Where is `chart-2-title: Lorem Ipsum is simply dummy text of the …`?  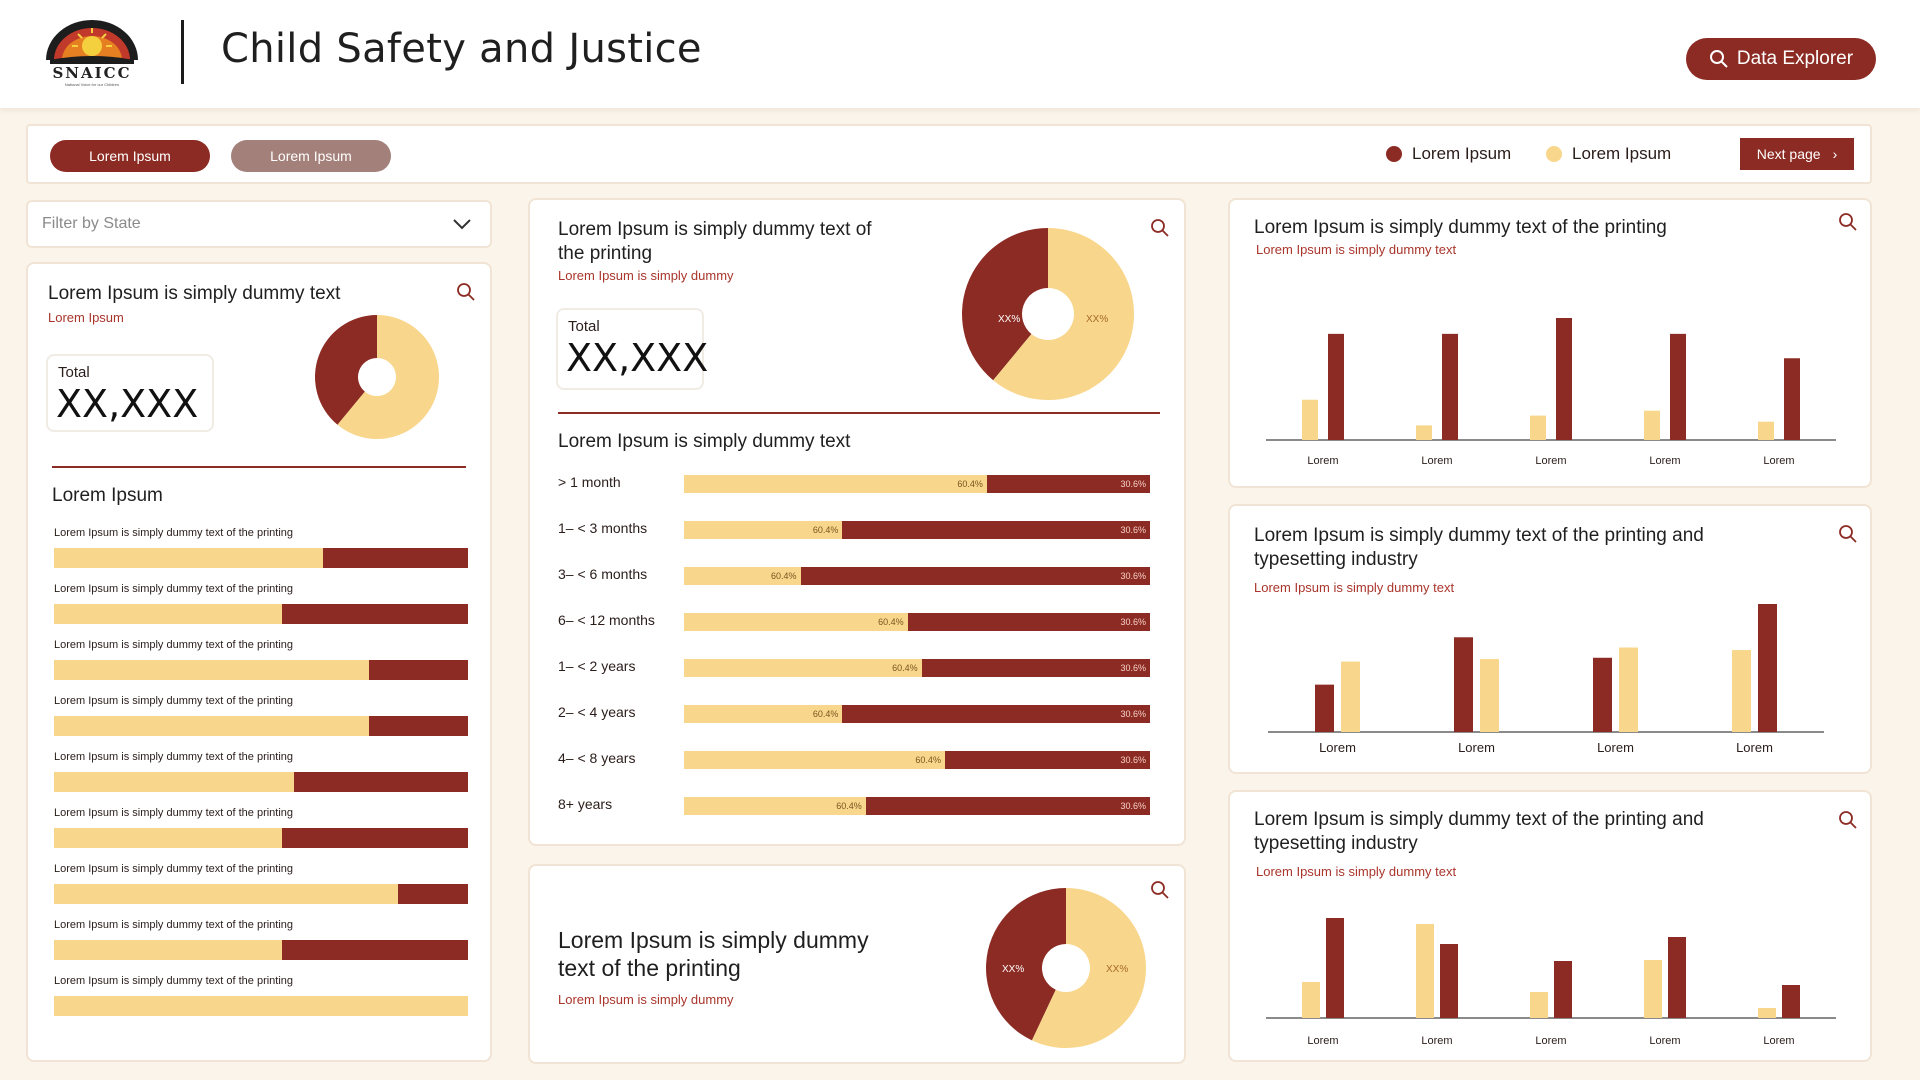
chart-2-title: Lorem Ipsum is simply dummy text of the … is located at coordinates (1479, 547).